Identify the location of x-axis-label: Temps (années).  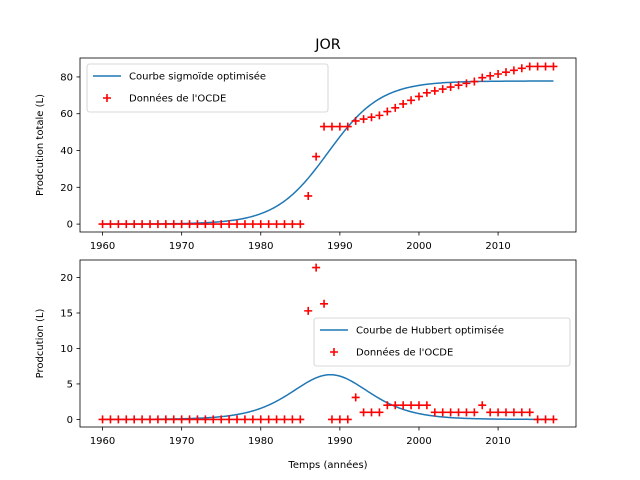
(327, 465).